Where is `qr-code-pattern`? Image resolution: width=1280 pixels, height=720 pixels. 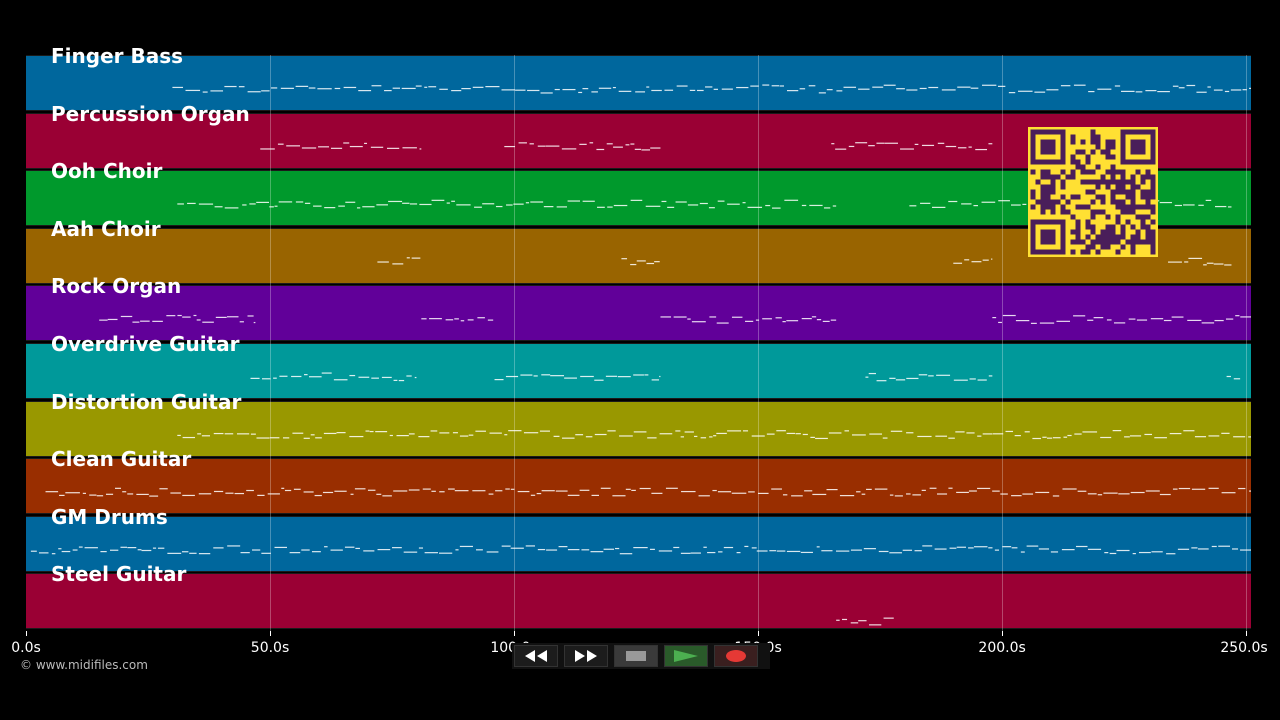
qr-code-pattern is located at coordinates (1093, 192).